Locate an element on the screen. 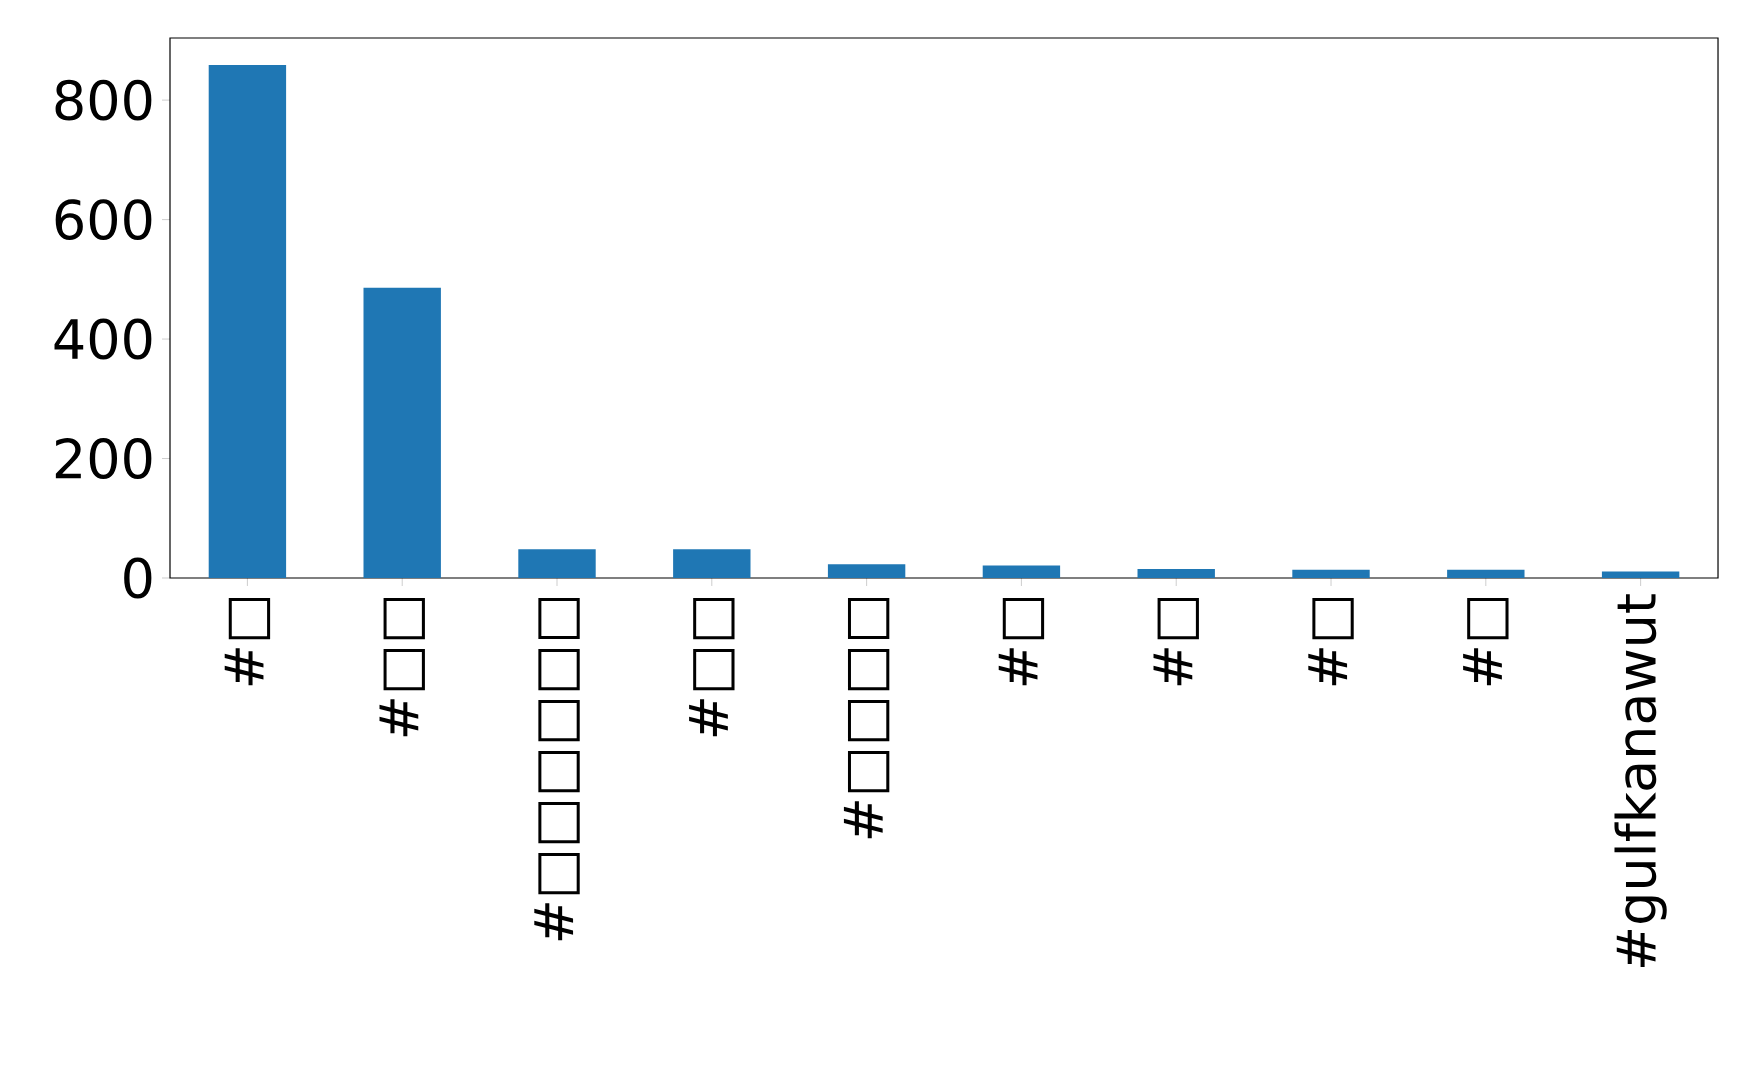 The image size is (1758, 1065). x-tick-label: #□□□□□□ is located at coordinates (557, 769).